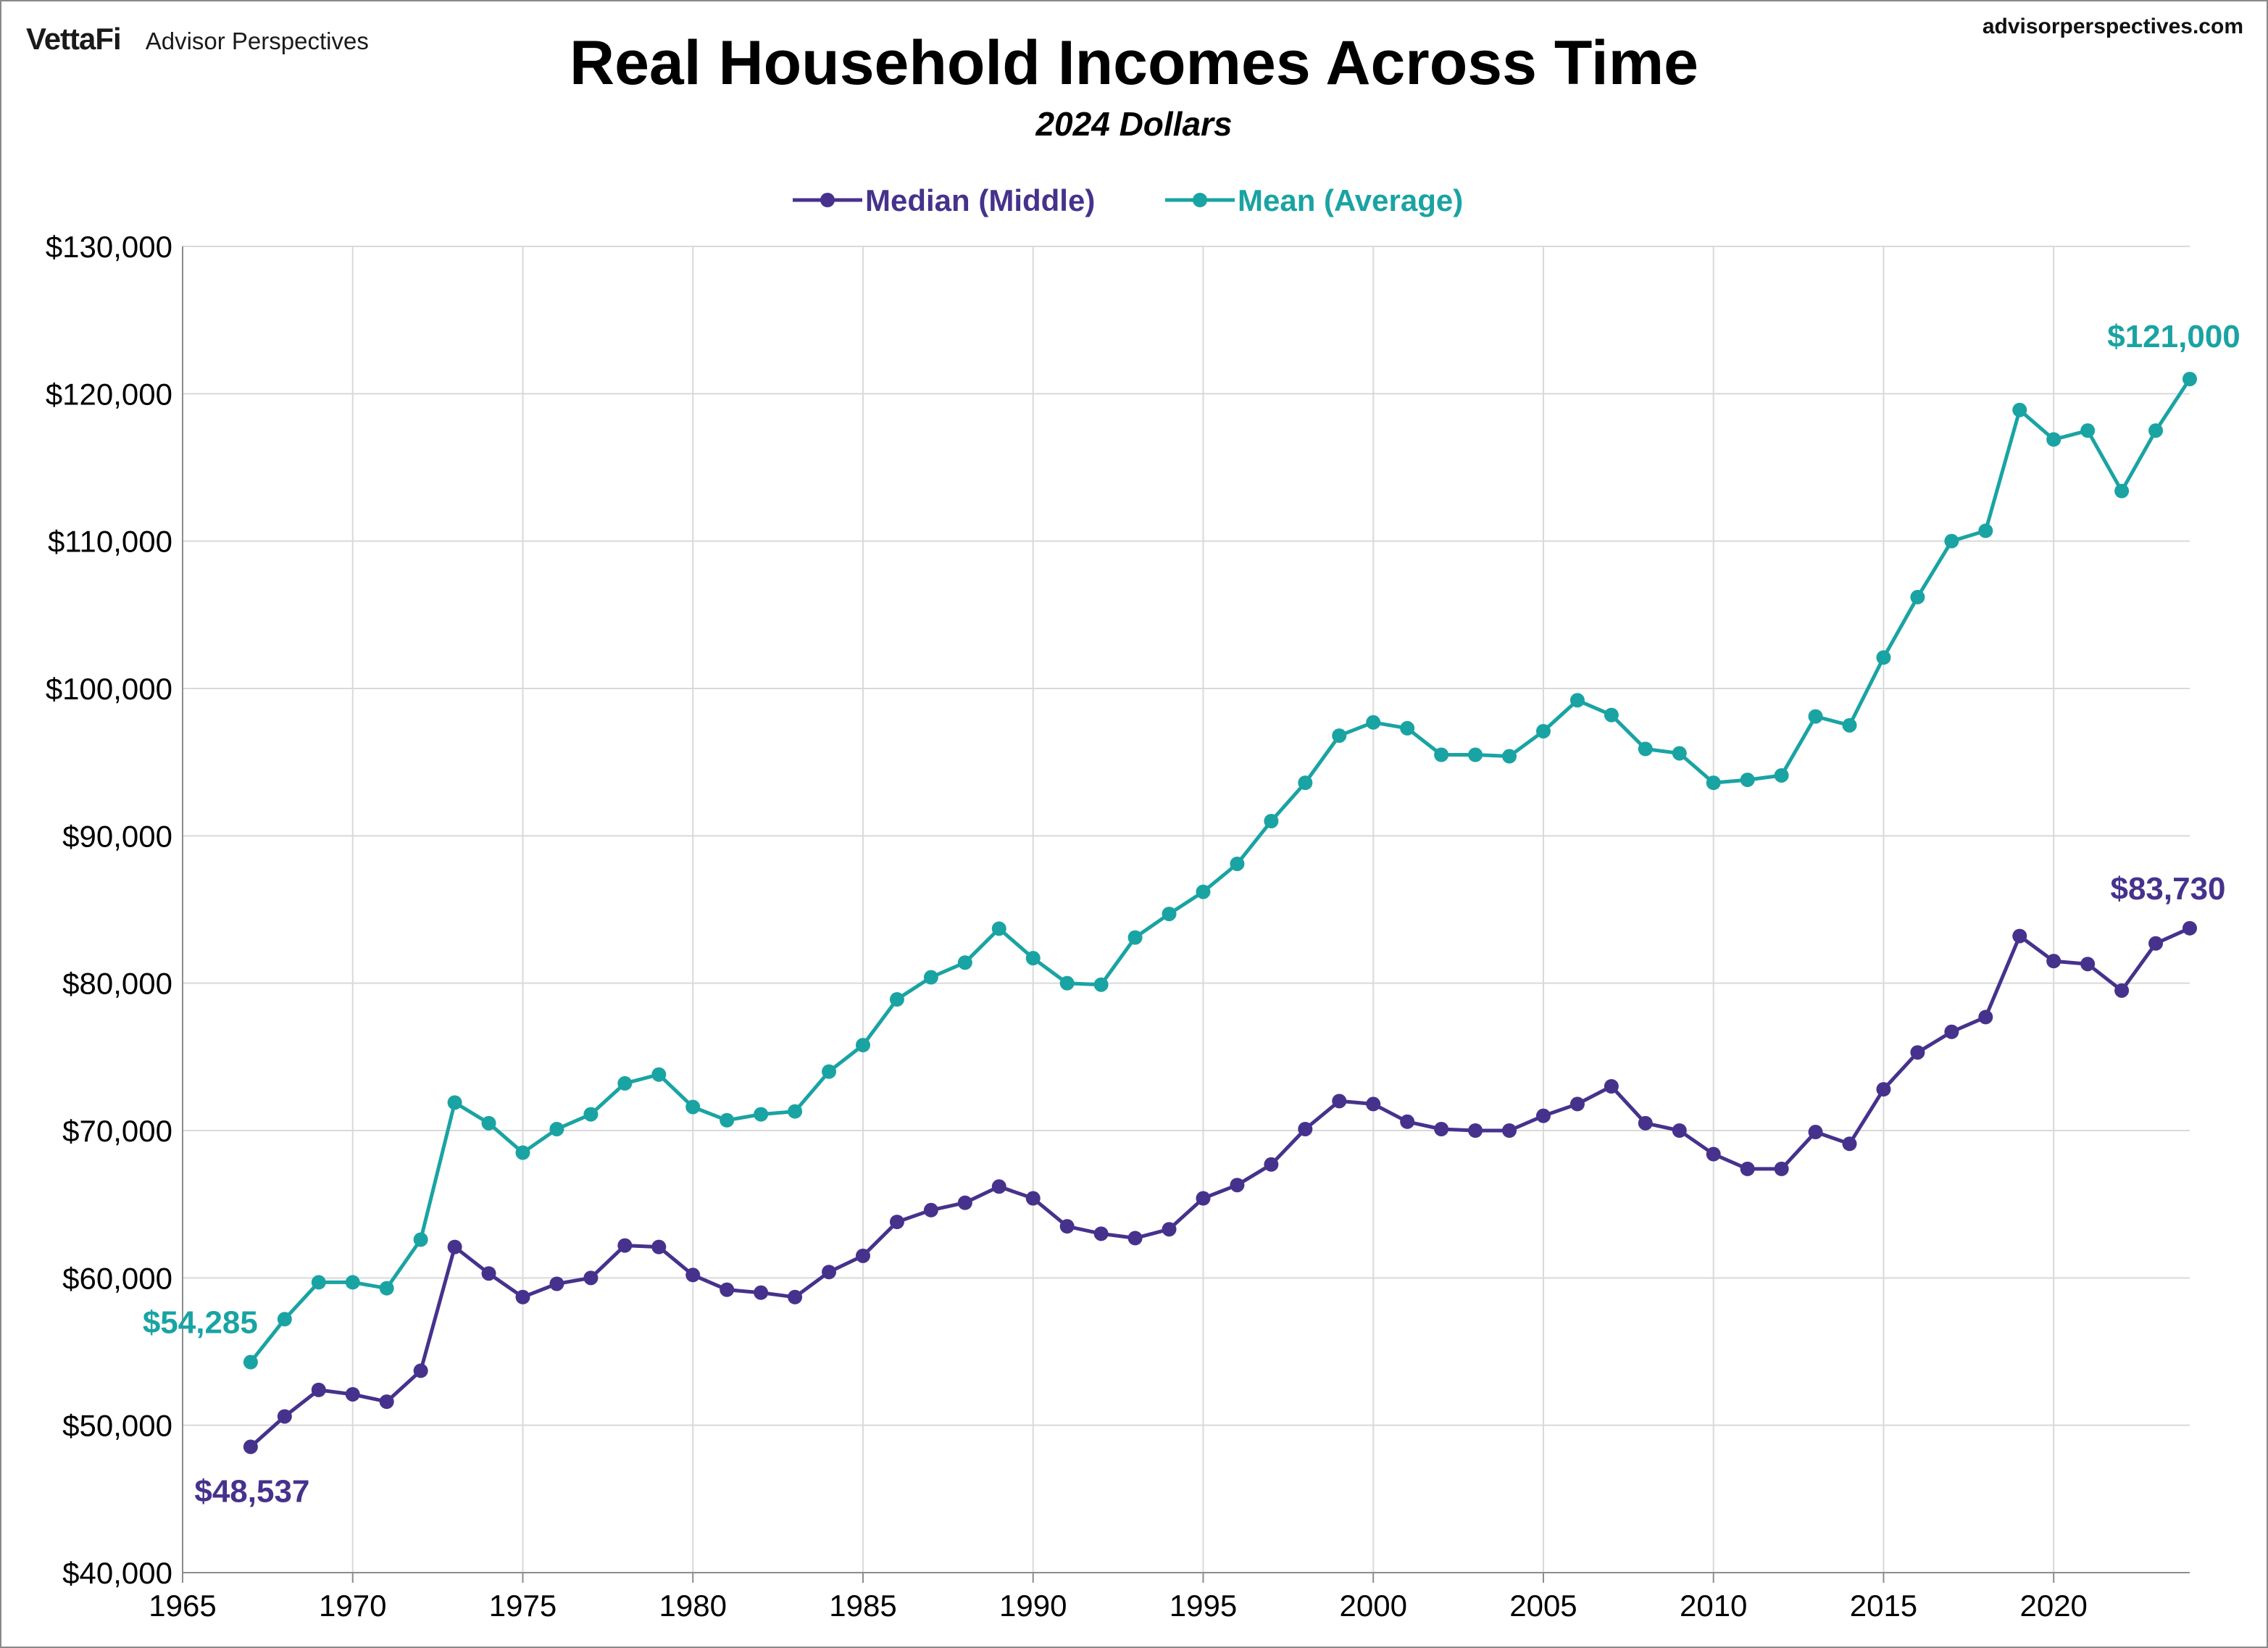 This screenshot has height=1648, width=2268. What do you see at coordinates (201, 1323) in the screenshot?
I see `mean-start-label: $54,285` at bounding box center [201, 1323].